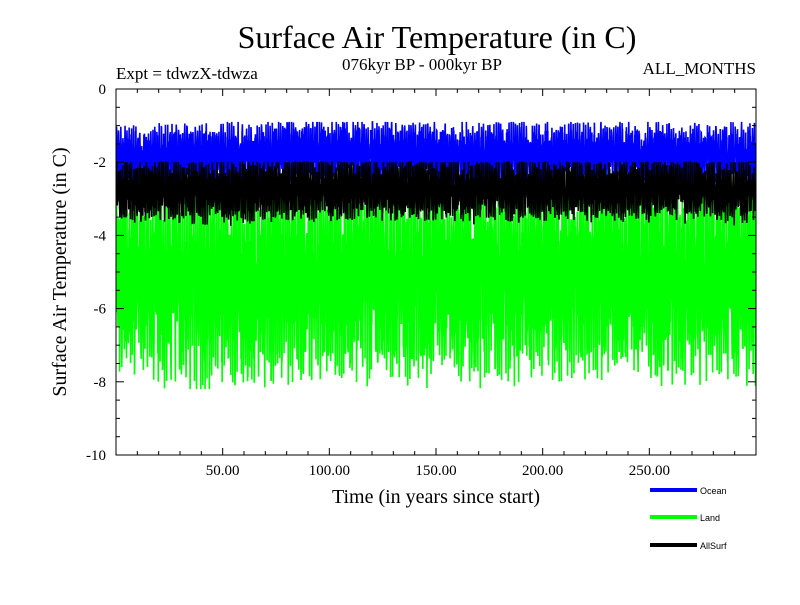 This screenshot has width=800, height=605. I want to click on y-tick-label: 0, so click(103, 90).